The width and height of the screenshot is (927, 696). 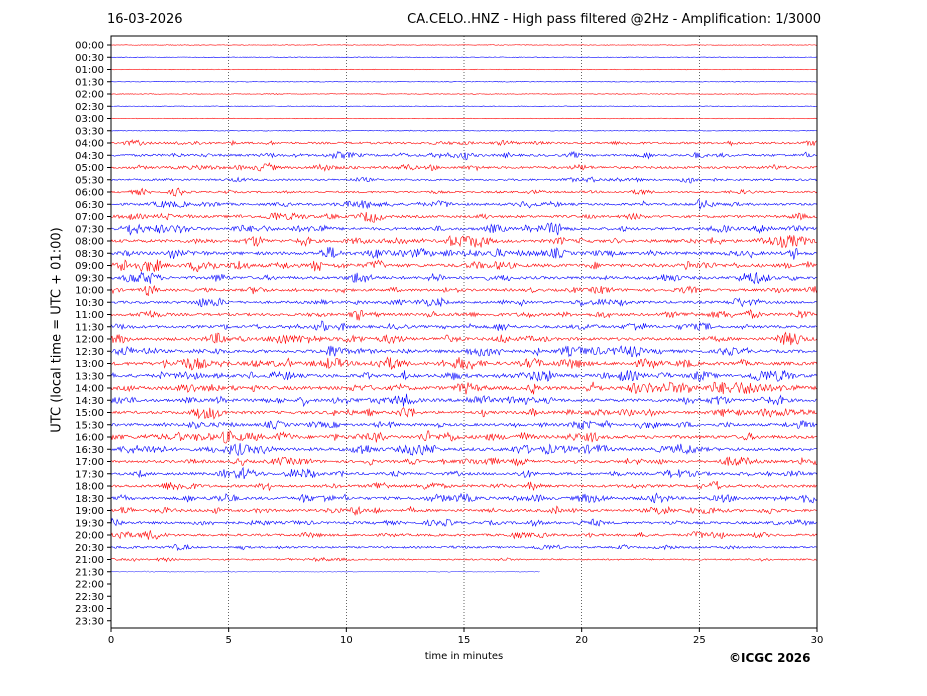 I want to click on row-label-11-00: 11:00, so click(x=89, y=315).